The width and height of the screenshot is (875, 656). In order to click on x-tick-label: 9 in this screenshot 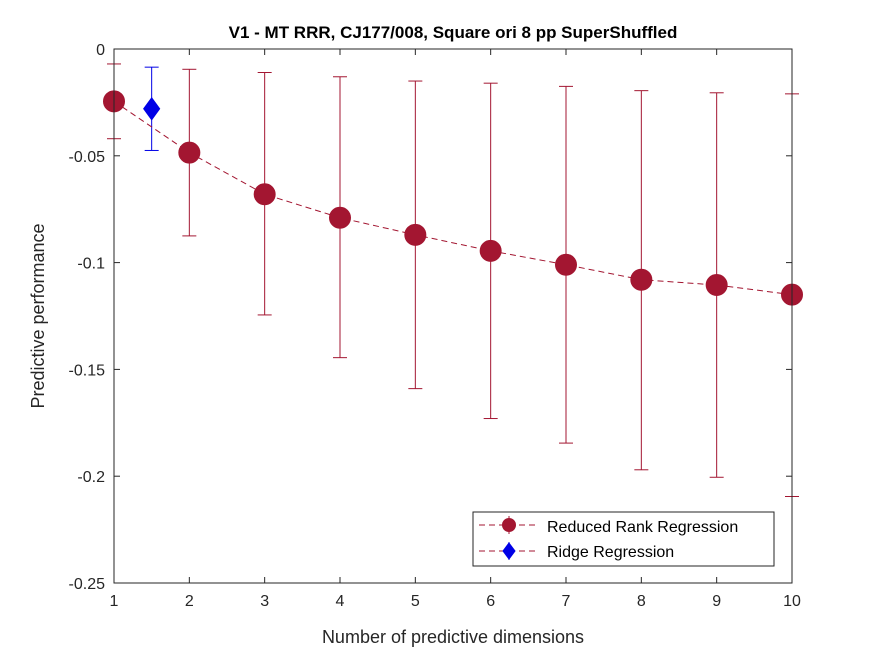, I will do `click(716, 601)`.